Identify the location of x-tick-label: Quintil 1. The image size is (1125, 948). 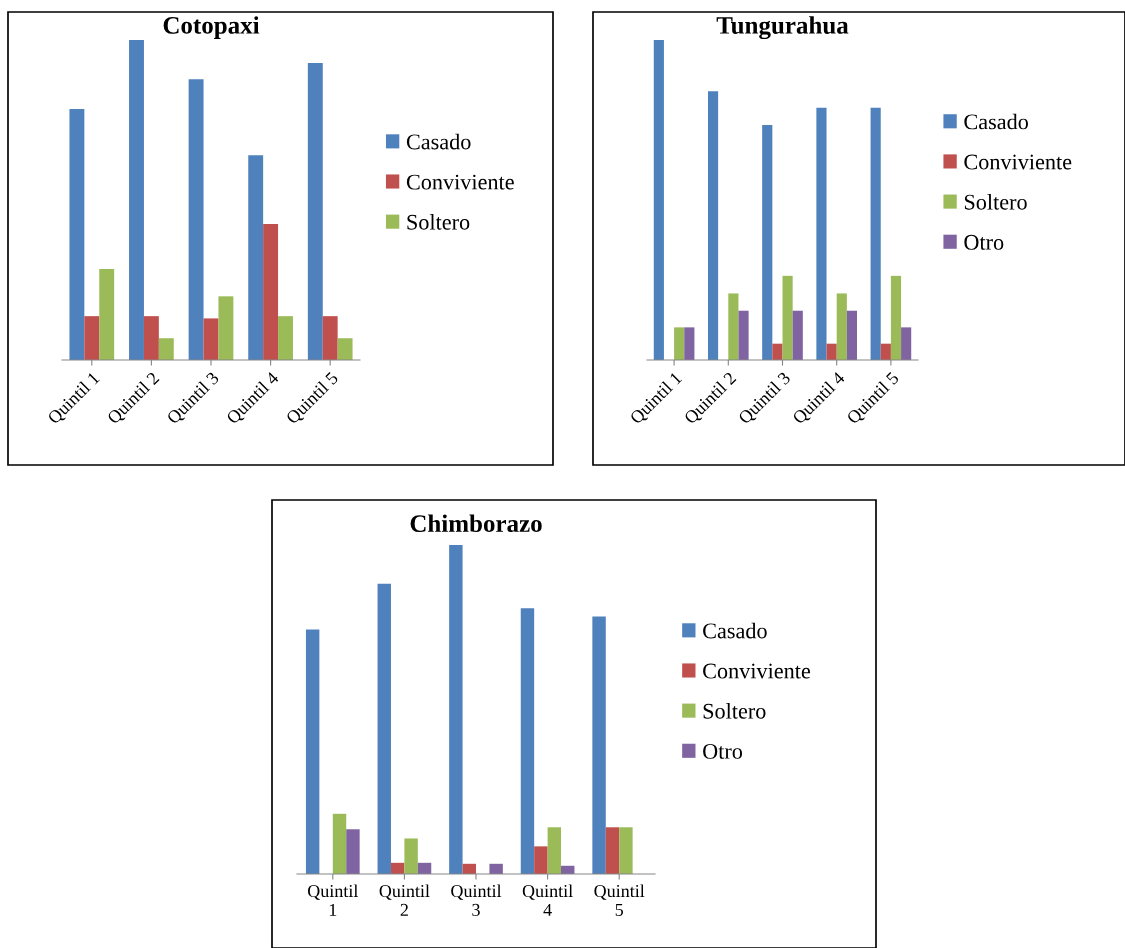
(333, 900).